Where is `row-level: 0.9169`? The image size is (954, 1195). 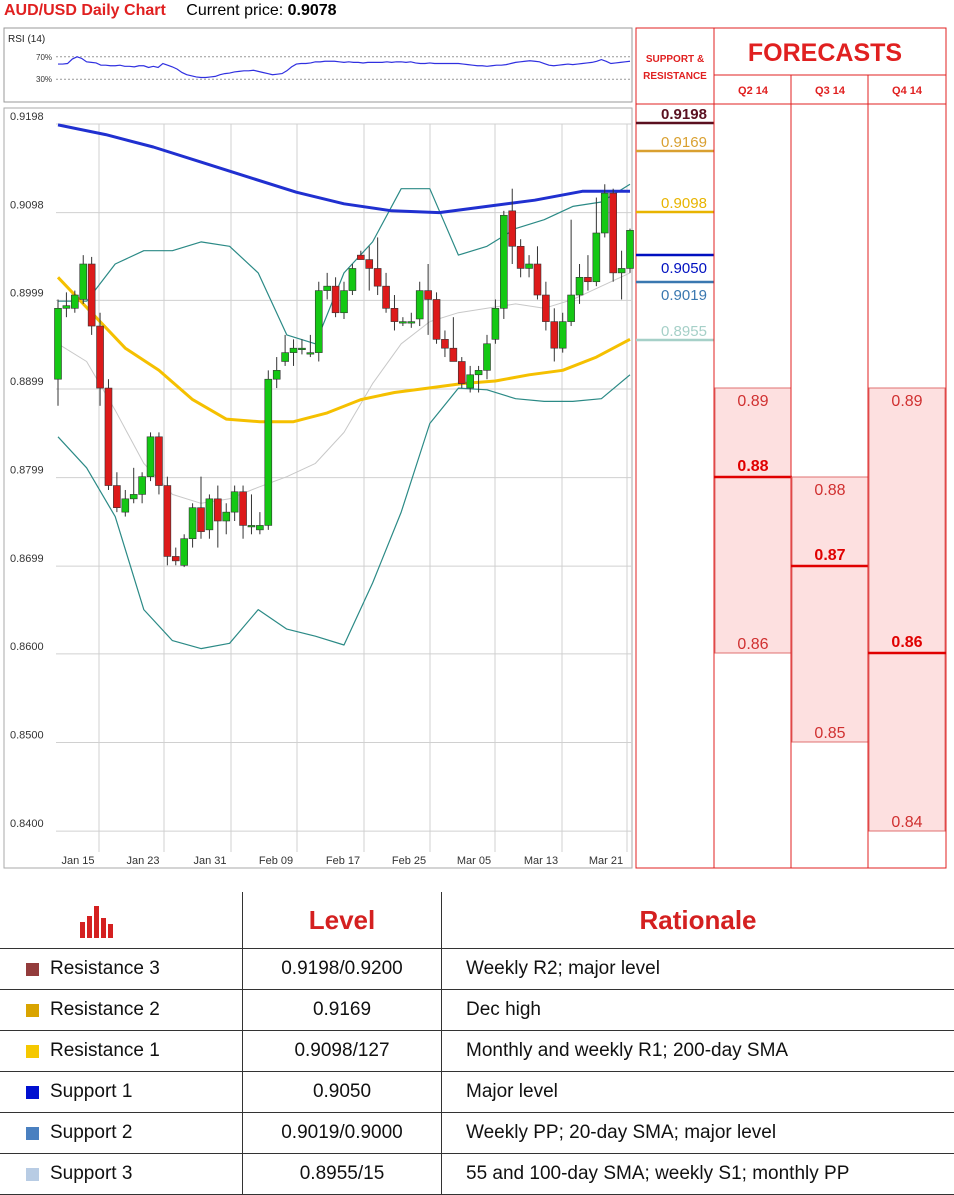
row-level: 0.9169 is located at coordinates (342, 1010).